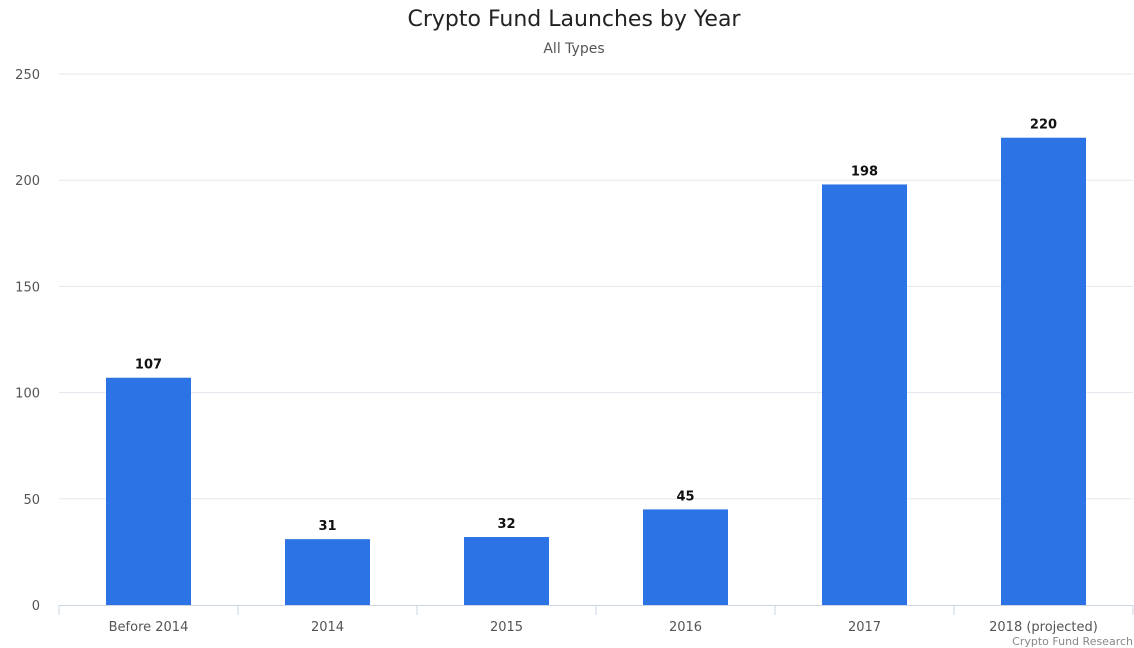 The width and height of the screenshot is (1134, 648). Describe the element at coordinates (27, 75) in the screenshot. I see `y-tick-label: 250` at that location.